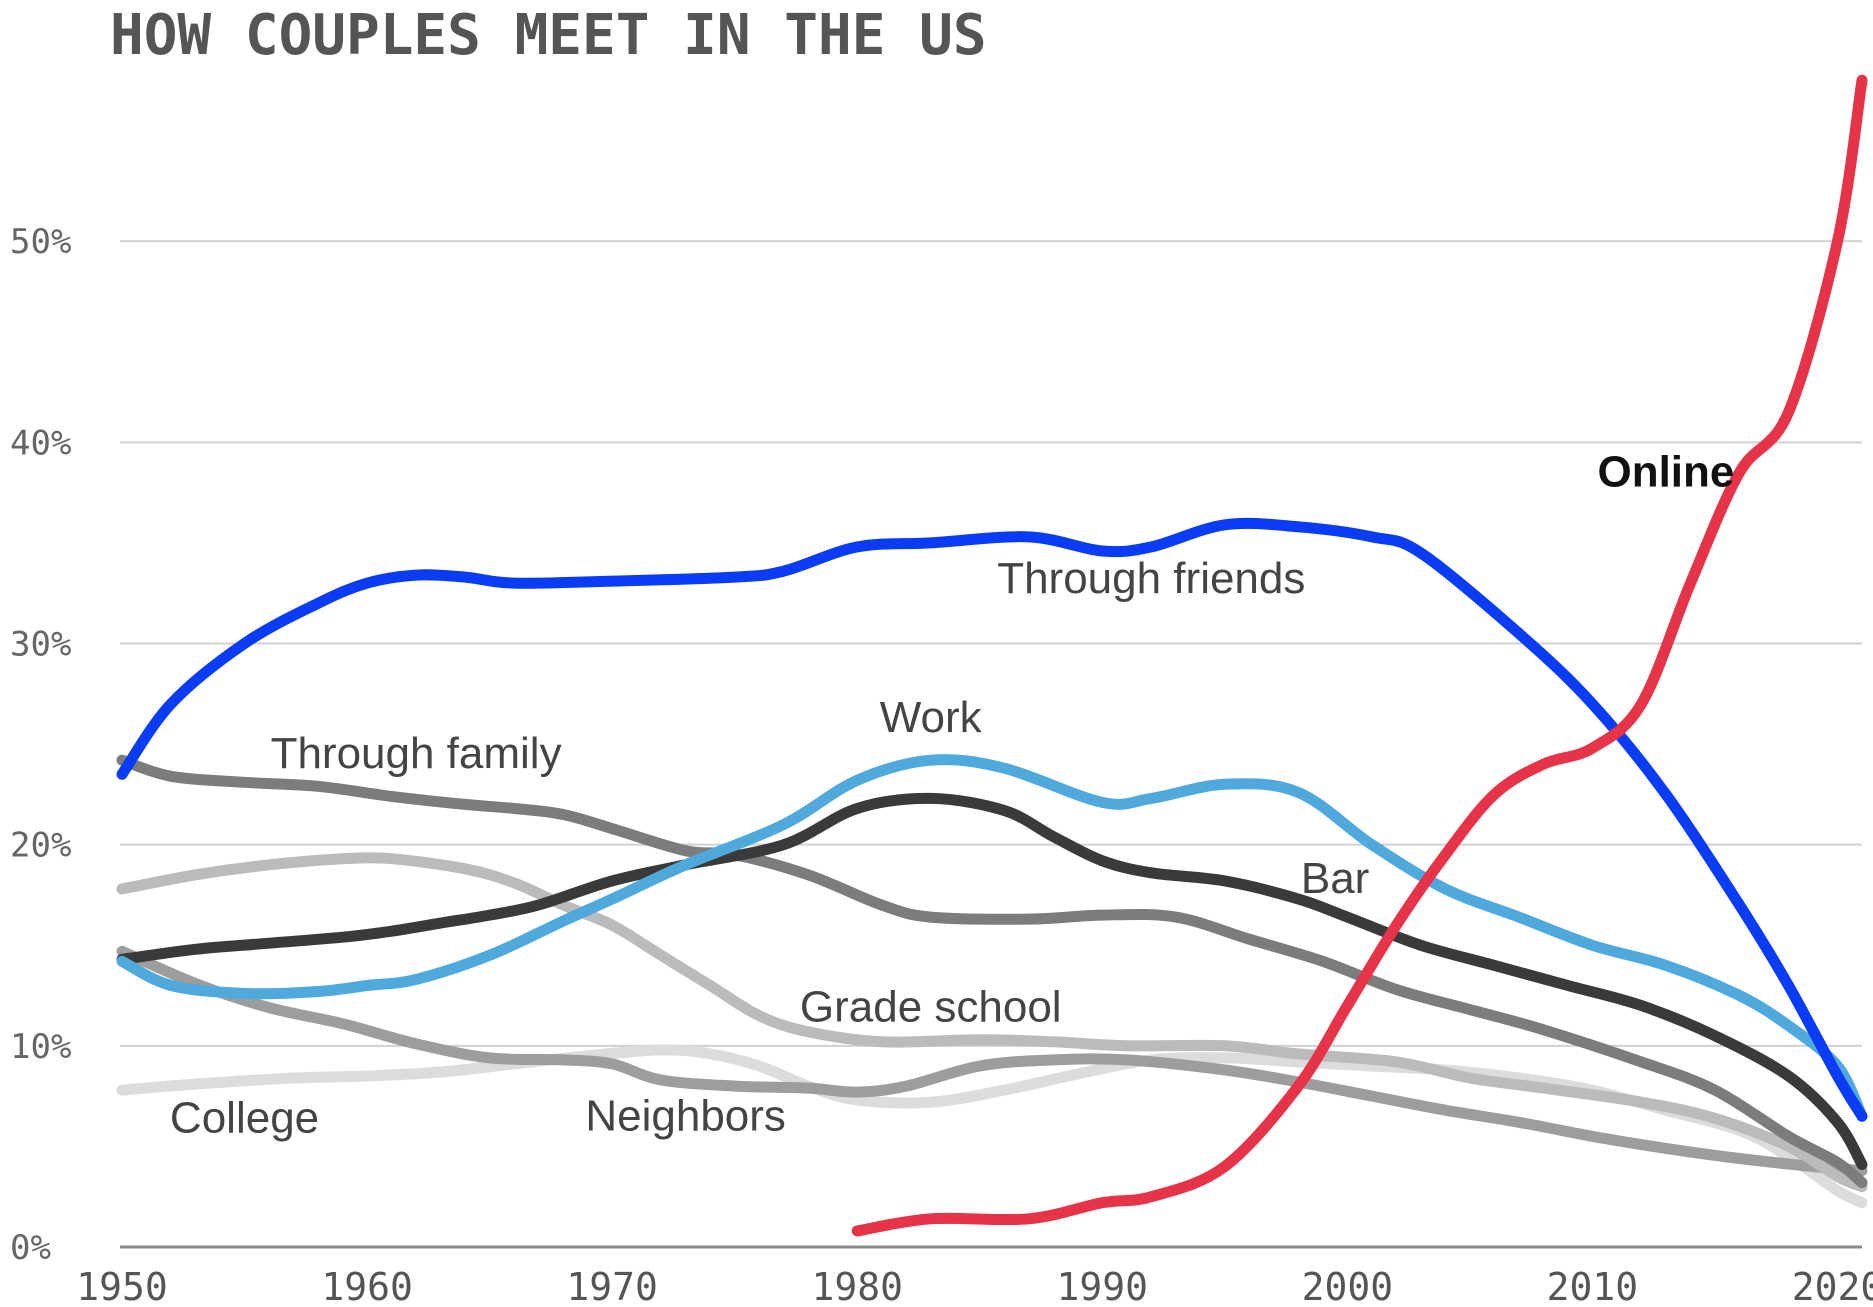 The height and width of the screenshot is (1307, 1873). Describe the element at coordinates (367, 1286) in the screenshot. I see `x-tick-label-1960: 1960` at that location.